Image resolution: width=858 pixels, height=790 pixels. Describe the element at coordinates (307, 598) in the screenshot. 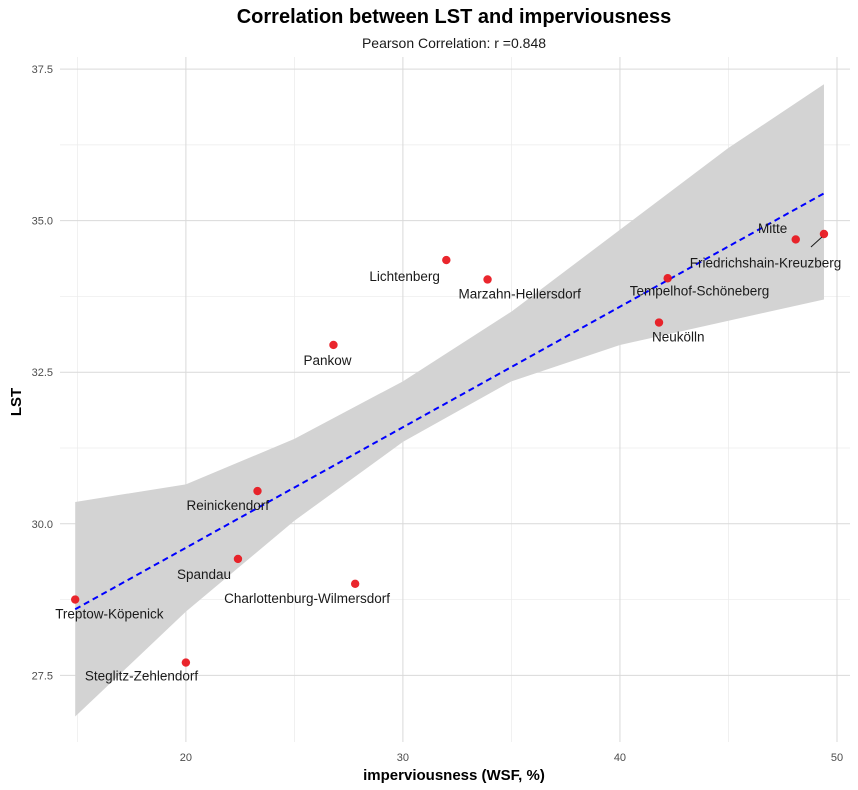

I see `point-label: Charlottenburg-Wilmersdorf` at that location.